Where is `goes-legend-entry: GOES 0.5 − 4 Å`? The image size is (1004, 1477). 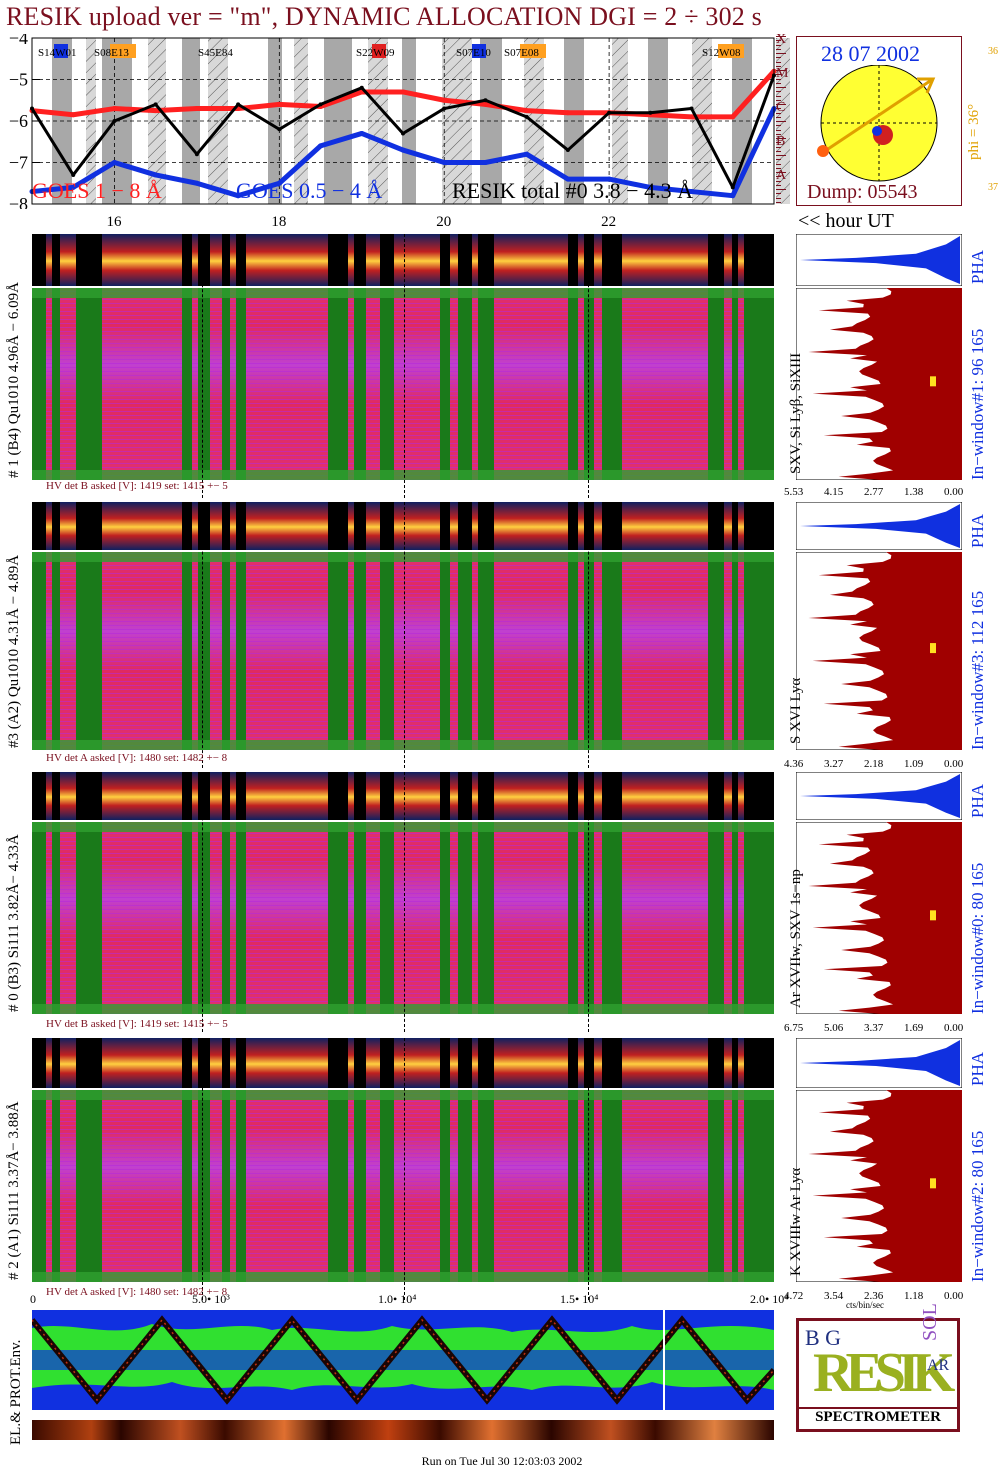
goes-legend-entry: GOES 0.5 − 4 Å is located at coordinates (309, 190).